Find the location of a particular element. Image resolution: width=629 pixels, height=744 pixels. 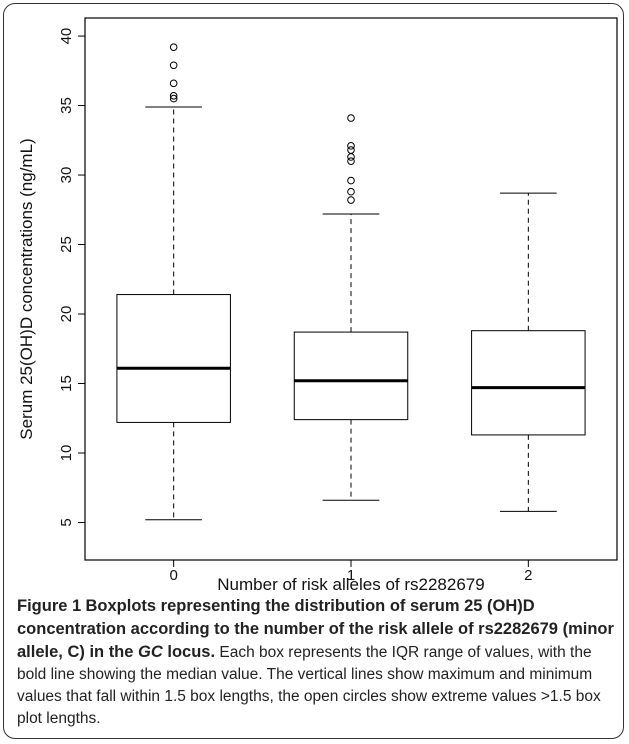

caption-title-end: locus. is located at coordinates (189, 652).